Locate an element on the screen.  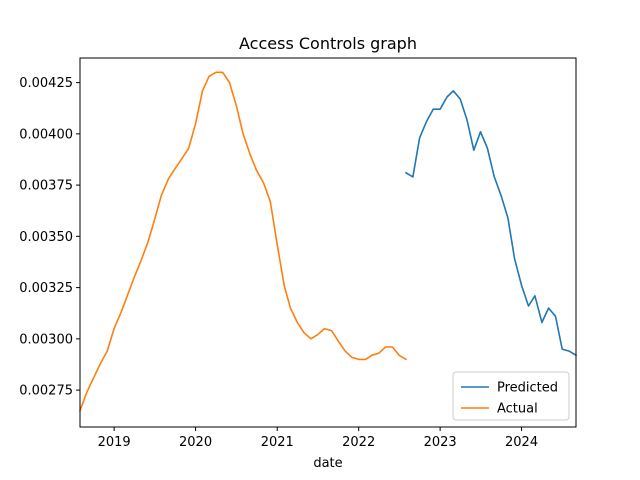
y-tick-label: 0.00375 is located at coordinates (46, 186).